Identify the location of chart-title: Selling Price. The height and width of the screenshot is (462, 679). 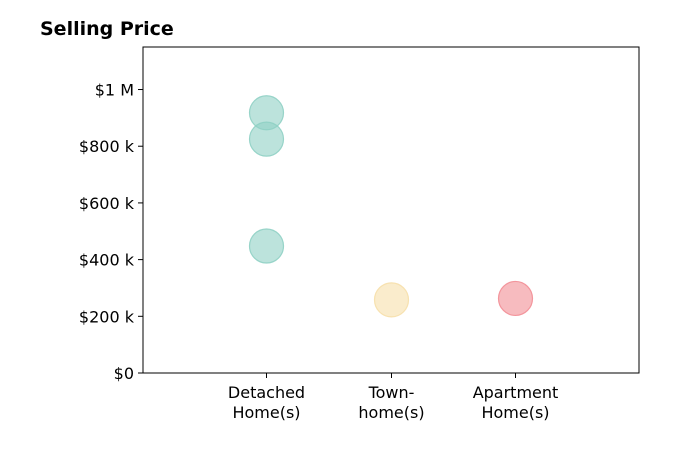
(107, 29).